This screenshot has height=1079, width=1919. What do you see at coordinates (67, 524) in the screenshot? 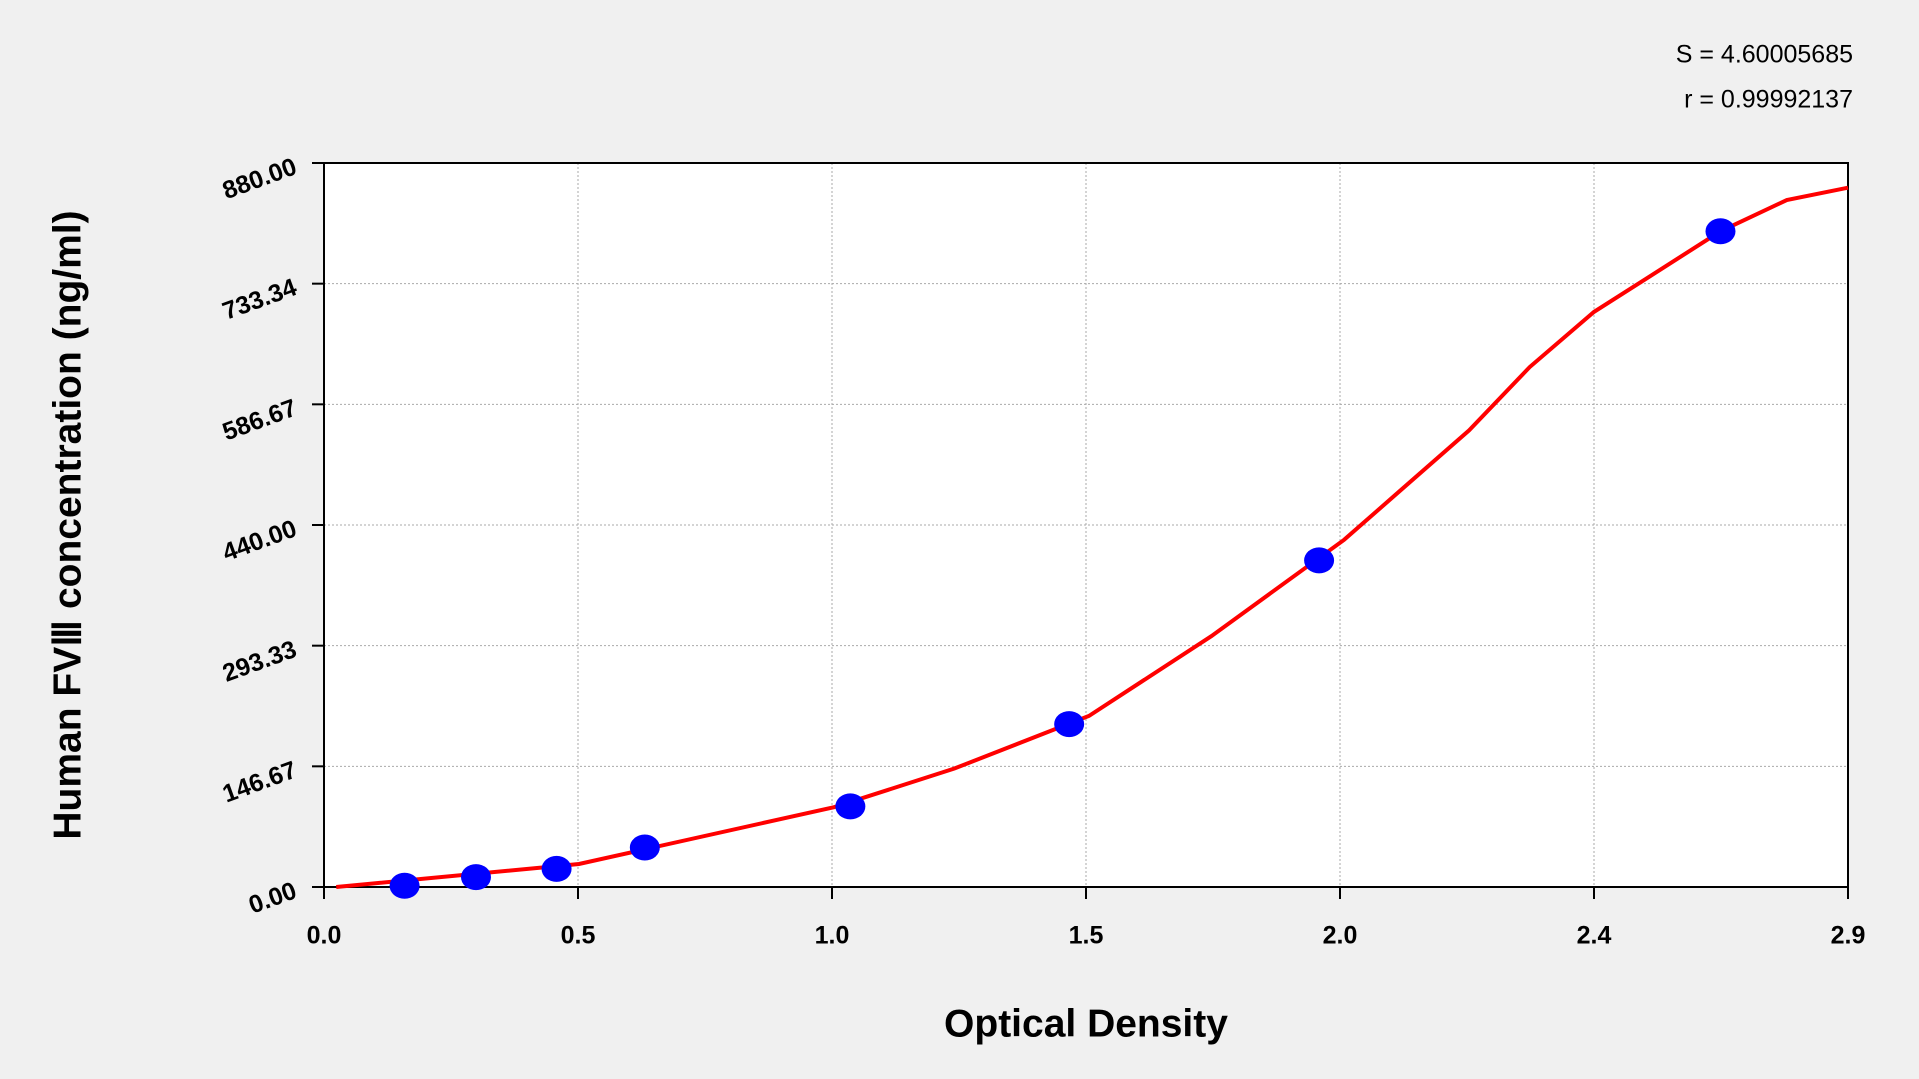
I see `y-axis-title: Human FVⅢ concentration (ng/ml)` at bounding box center [67, 524].